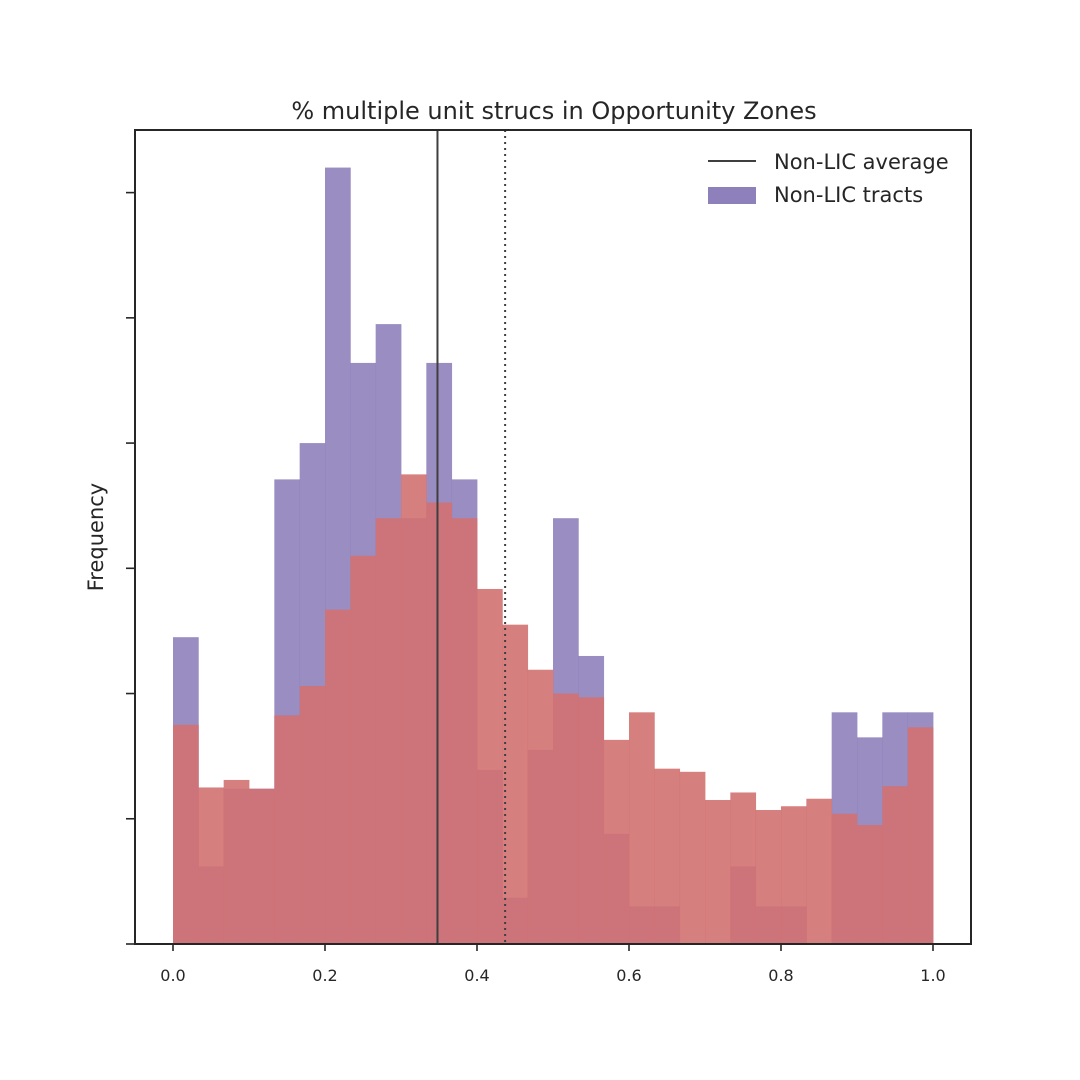 This screenshot has width=1080, height=1080. I want to click on reference-lines-layer, so click(471, 537).